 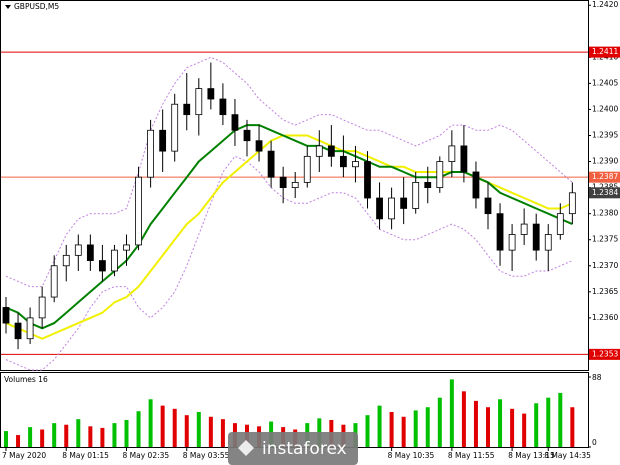 I want to click on x-tick-label: 8 May 01:15, so click(x=85, y=455).